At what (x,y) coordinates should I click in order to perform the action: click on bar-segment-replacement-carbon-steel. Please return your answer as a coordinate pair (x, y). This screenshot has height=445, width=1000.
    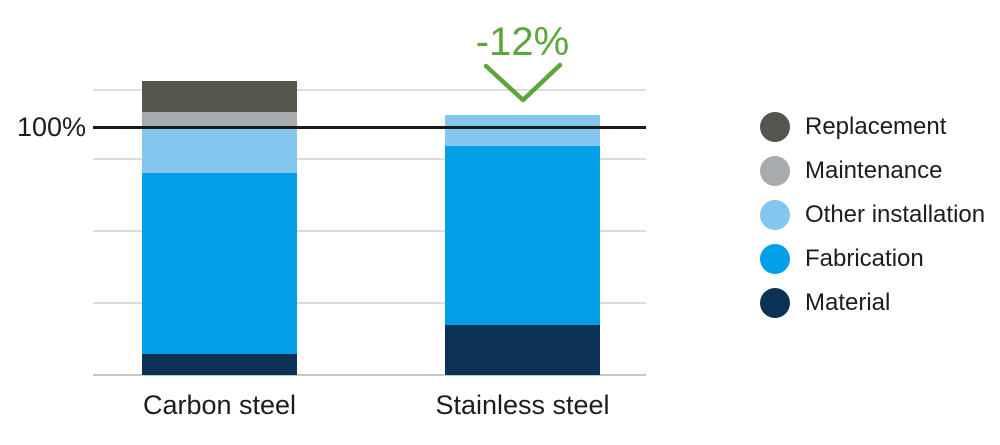
    Looking at the image, I should click on (219, 97).